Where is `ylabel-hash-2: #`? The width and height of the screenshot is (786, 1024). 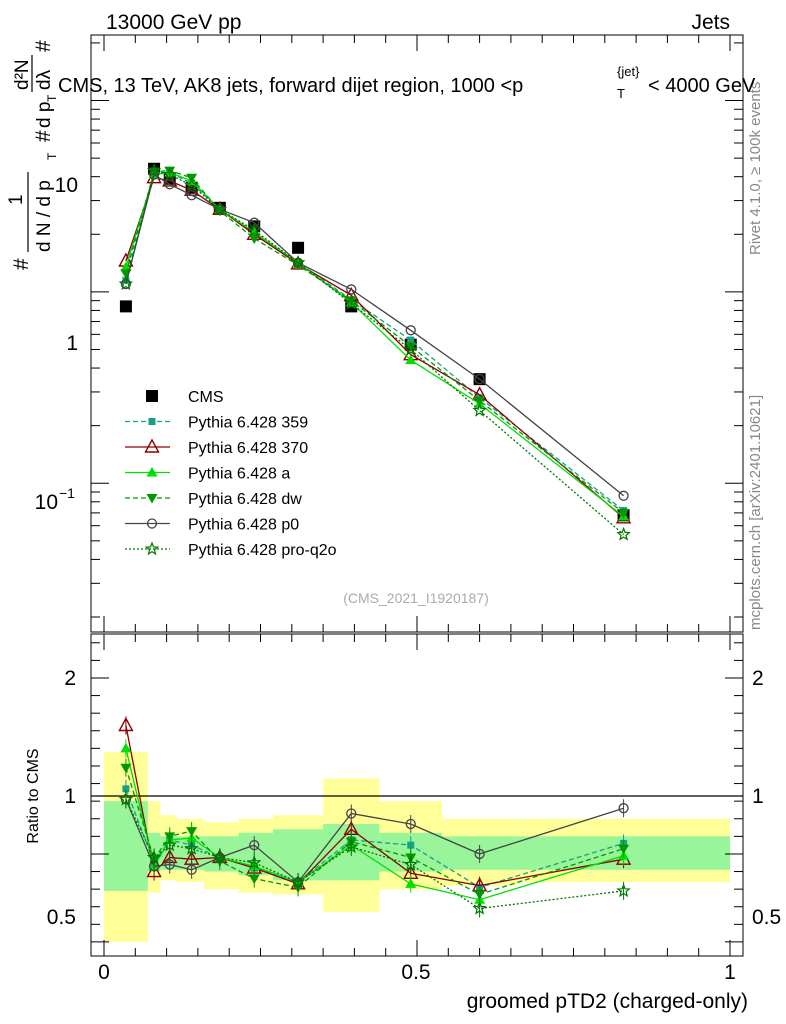
ylabel-hash-2: # is located at coordinates (43, 136).